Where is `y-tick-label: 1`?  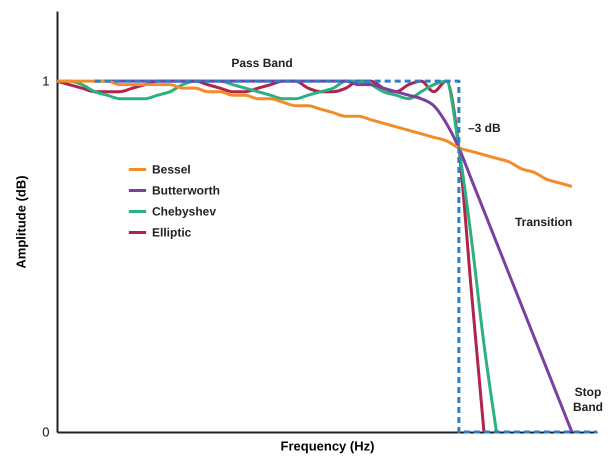
y-tick-label: 1 is located at coordinates (46, 81).